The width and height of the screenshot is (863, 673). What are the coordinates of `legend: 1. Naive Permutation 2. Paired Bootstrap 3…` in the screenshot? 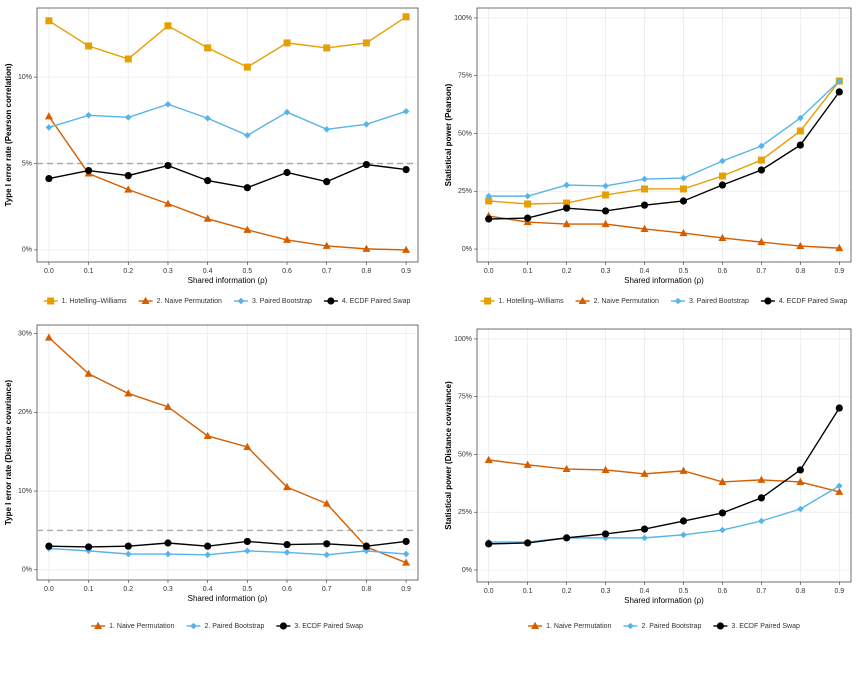 It's located at (664, 625).